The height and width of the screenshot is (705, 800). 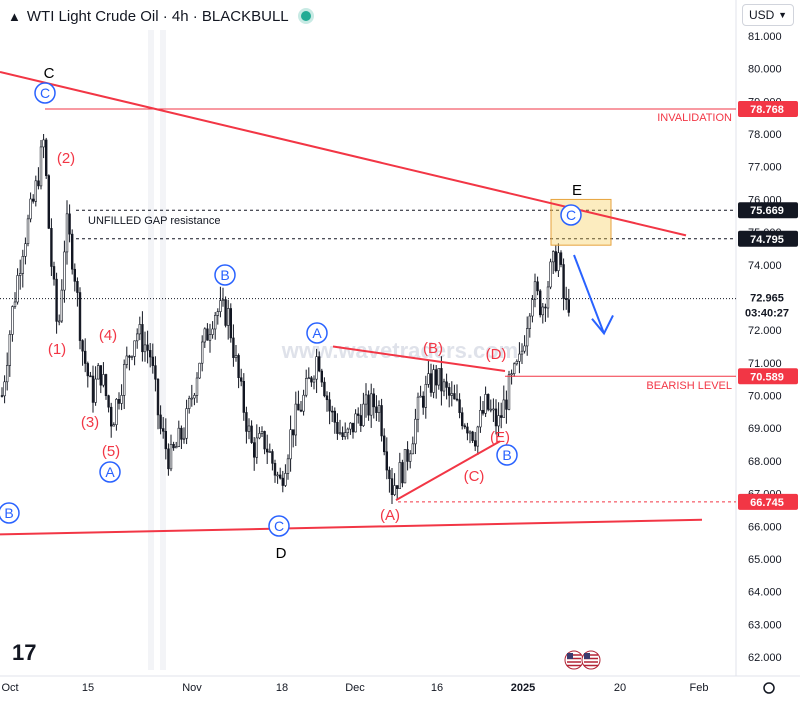 What do you see at coordinates (66, 158) in the screenshot?
I see `wave-label: (2)` at bounding box center [66, 158].